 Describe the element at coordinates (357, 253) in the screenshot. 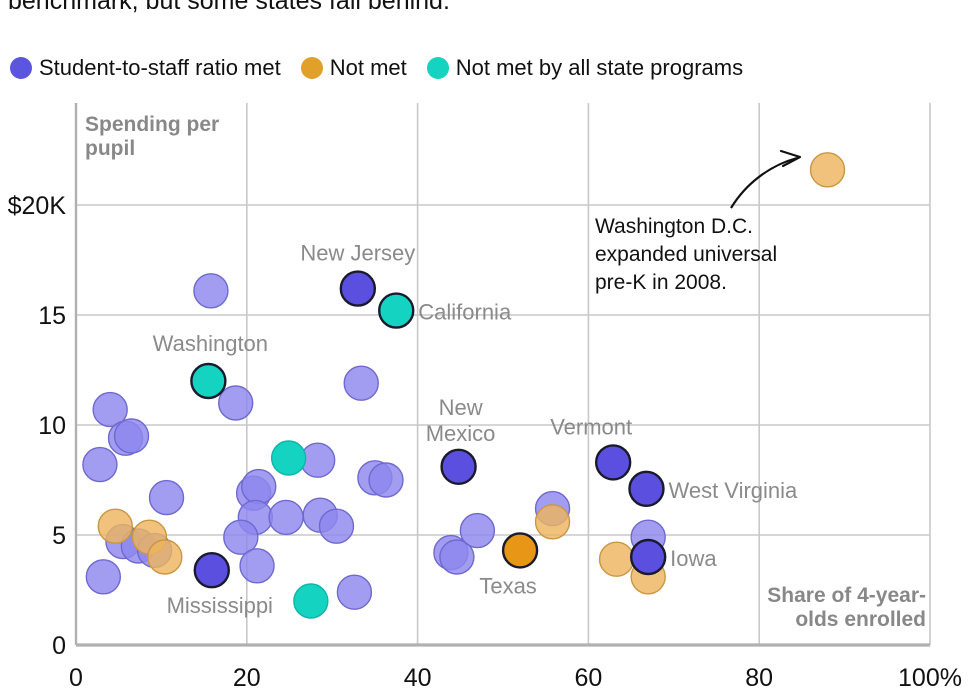

I see `point-label: New Jersey` at that location.